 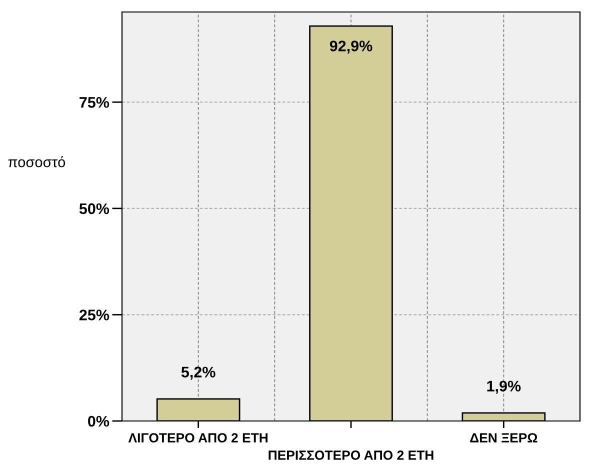 I want to click on y-tick-label: 50%, so click(x=94, y=208).